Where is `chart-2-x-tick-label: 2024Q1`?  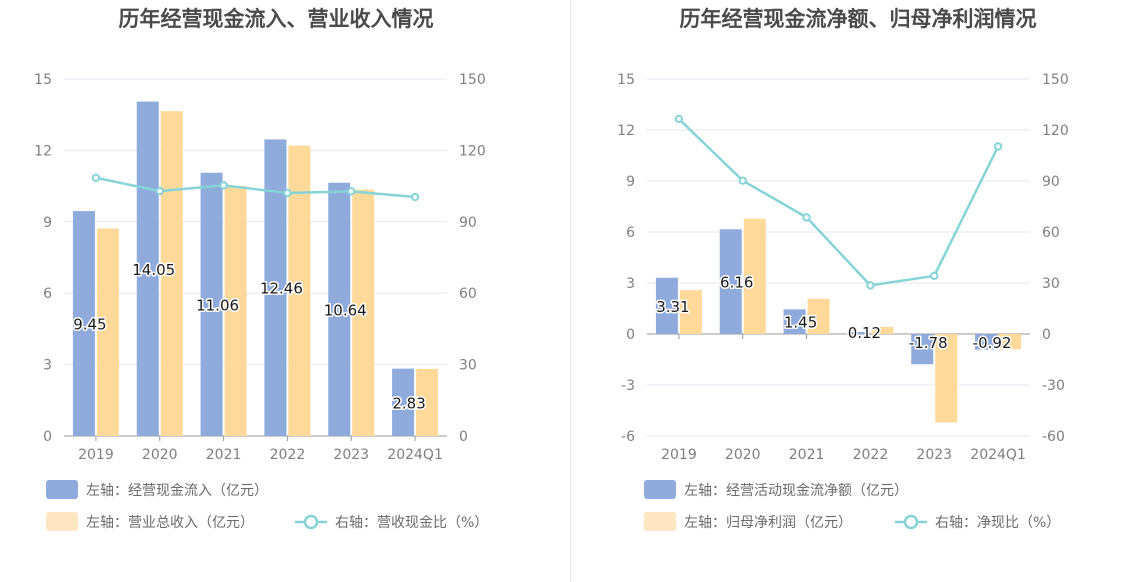
chart-2-x-tick-label: 2024Q1 is located at coordinates (998, 455).